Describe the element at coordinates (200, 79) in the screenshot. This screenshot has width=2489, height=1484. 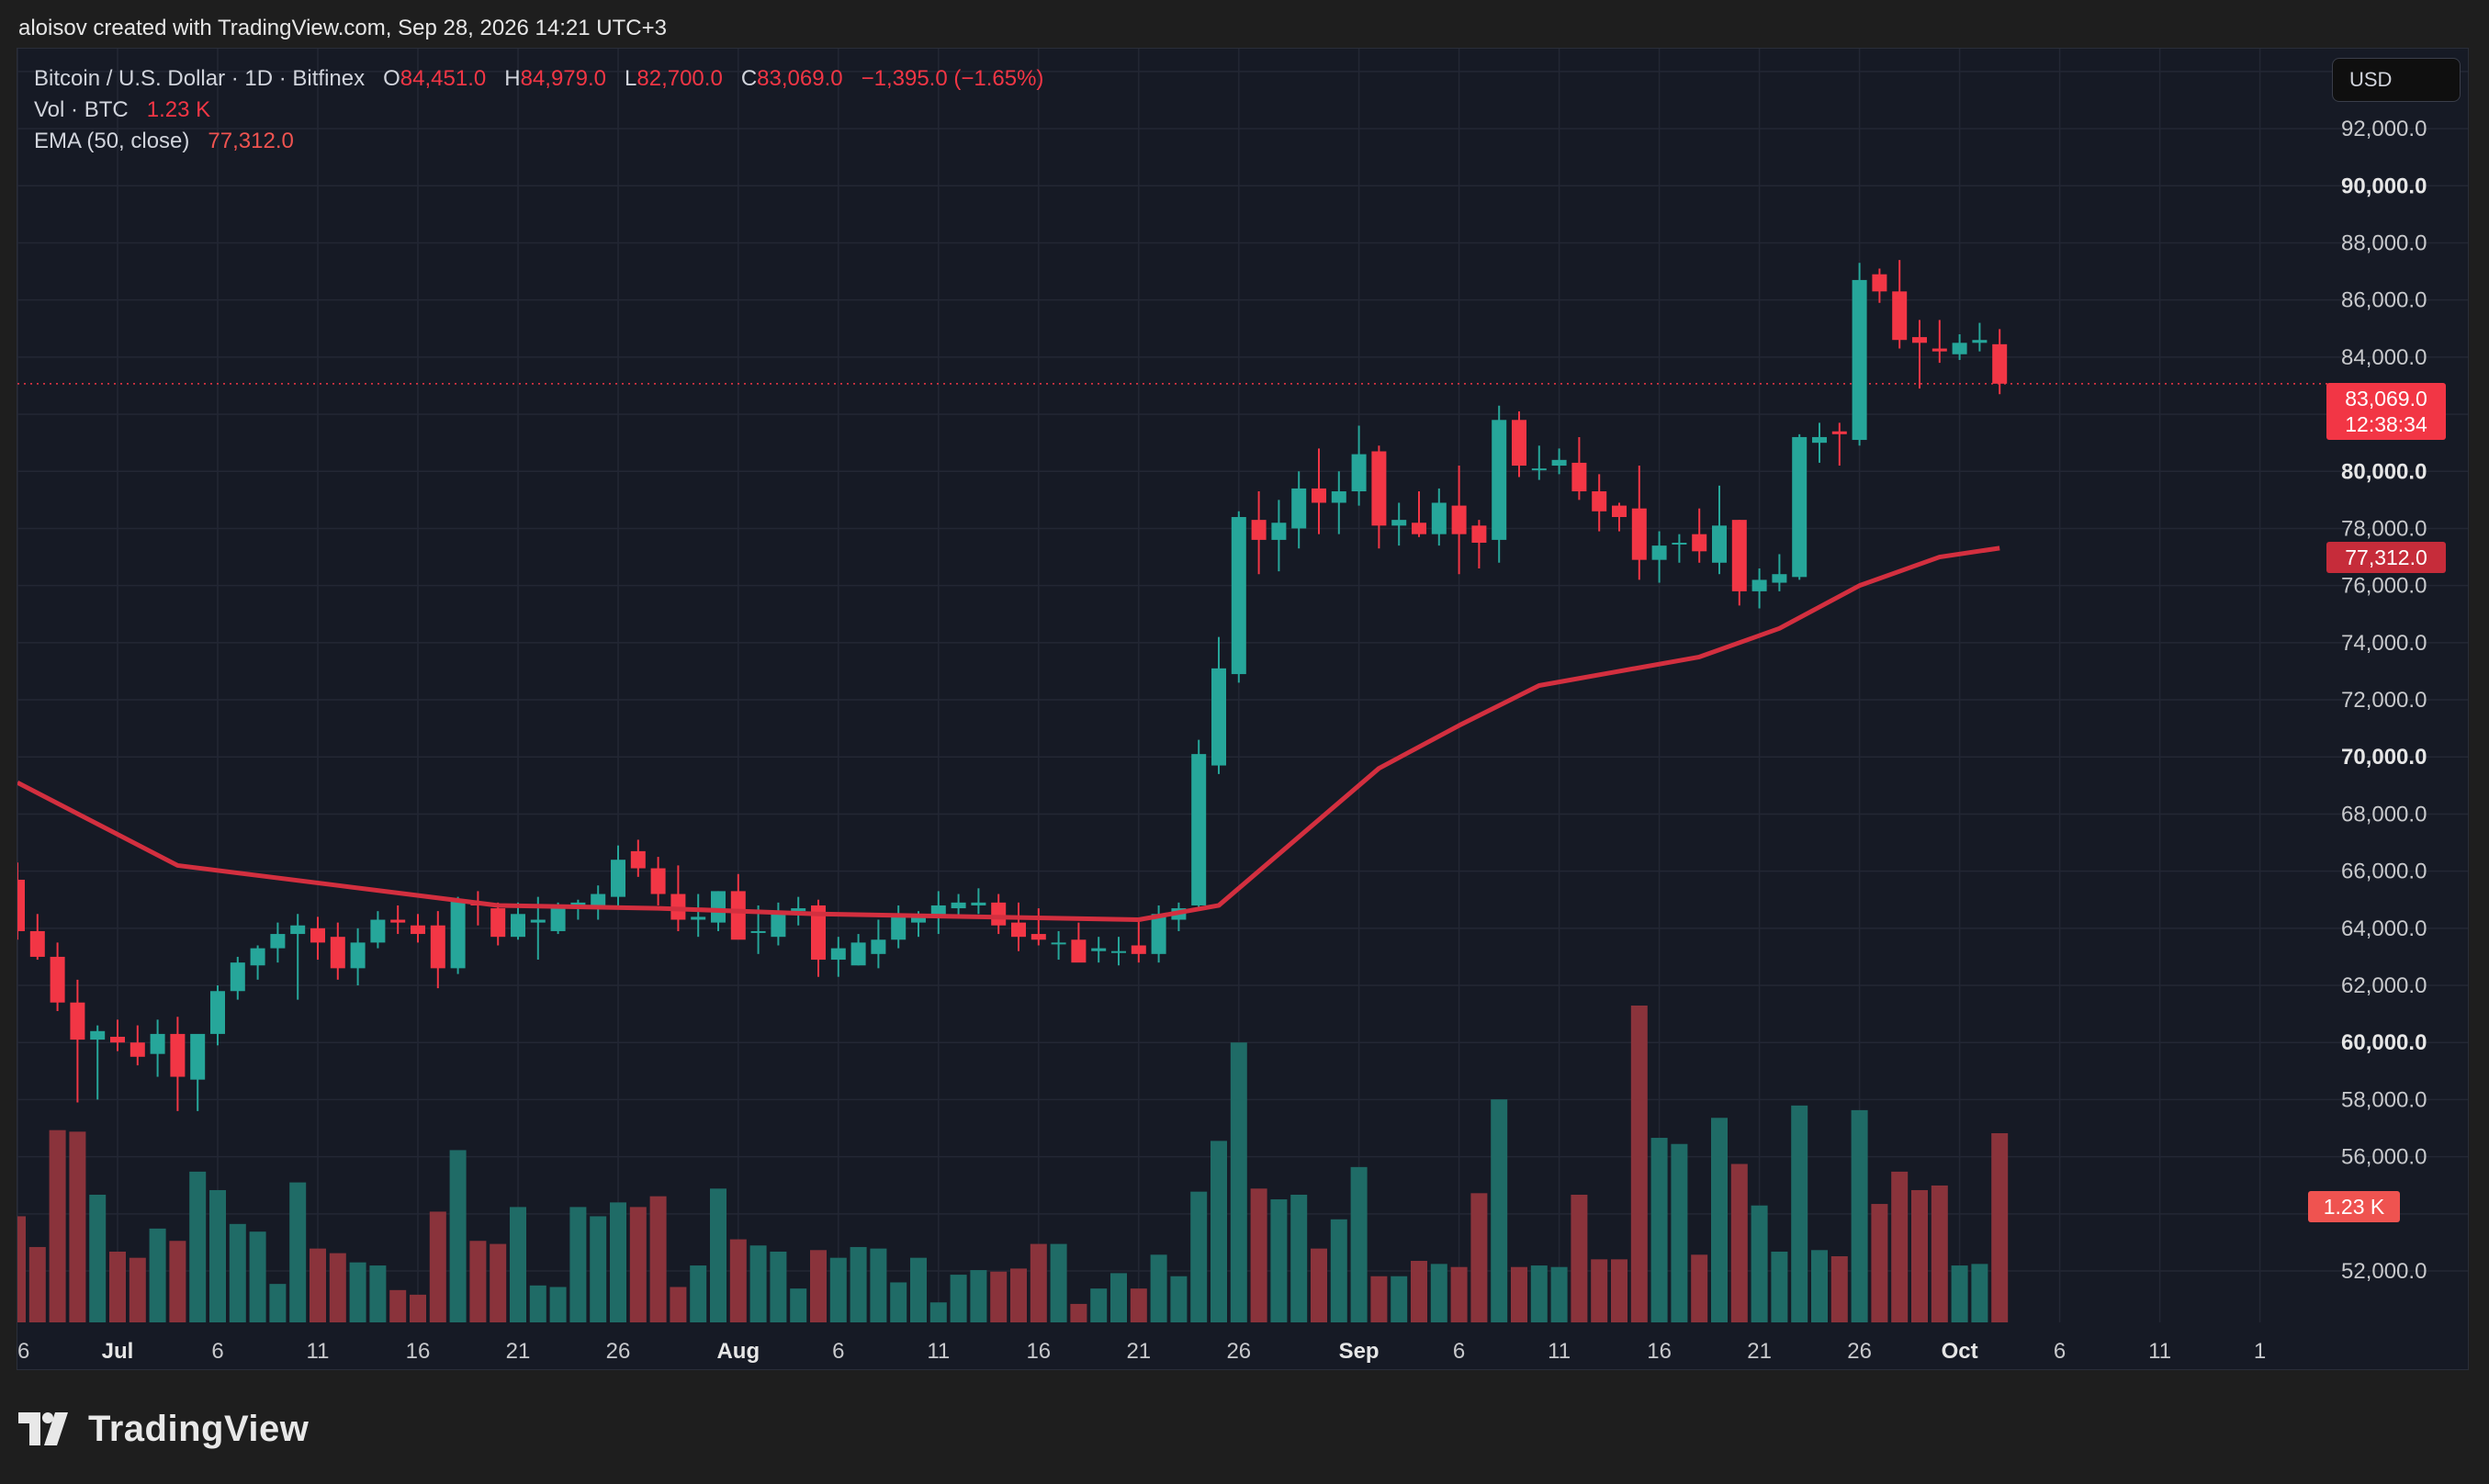
I see `symbol-name: Bitcoin / U.S. Dollar · 1D · Bitfinex` at that location.